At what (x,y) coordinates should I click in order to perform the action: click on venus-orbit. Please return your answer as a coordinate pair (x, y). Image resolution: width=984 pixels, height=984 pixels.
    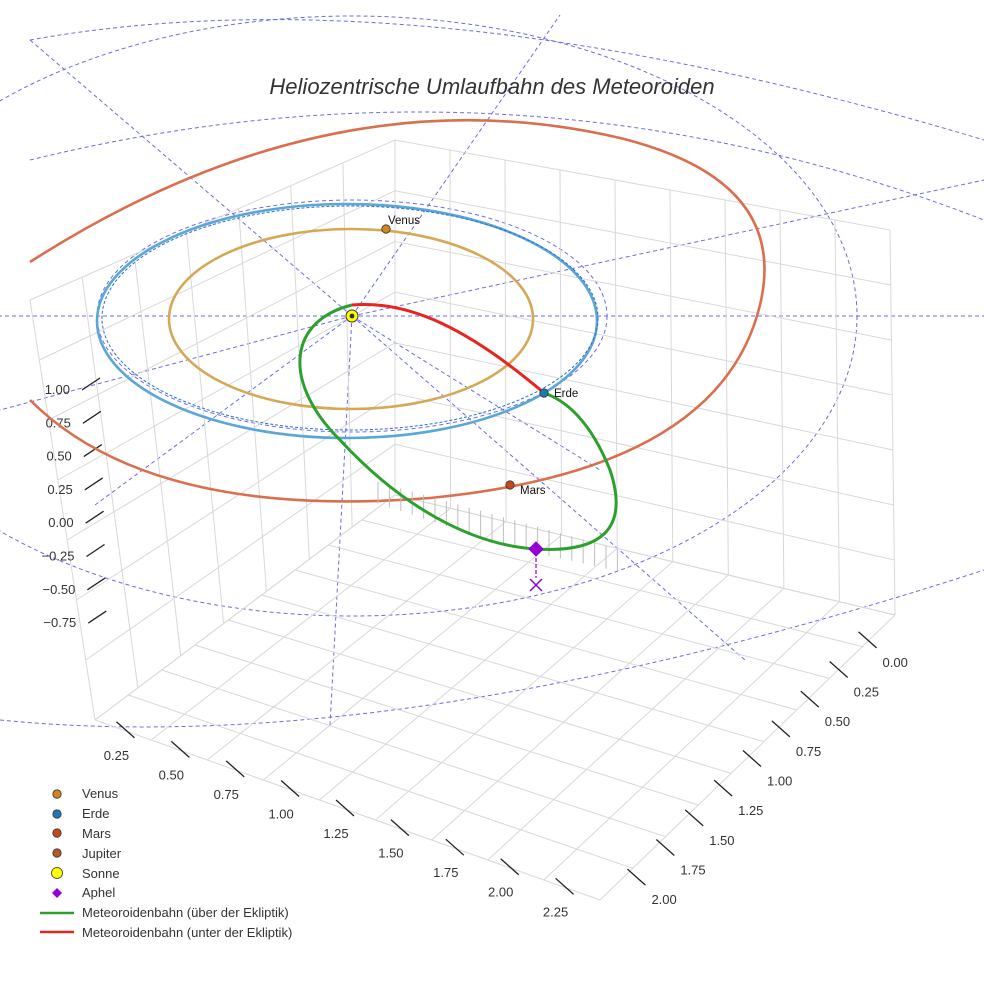
    Looking at the image, I should click on (351, 319).